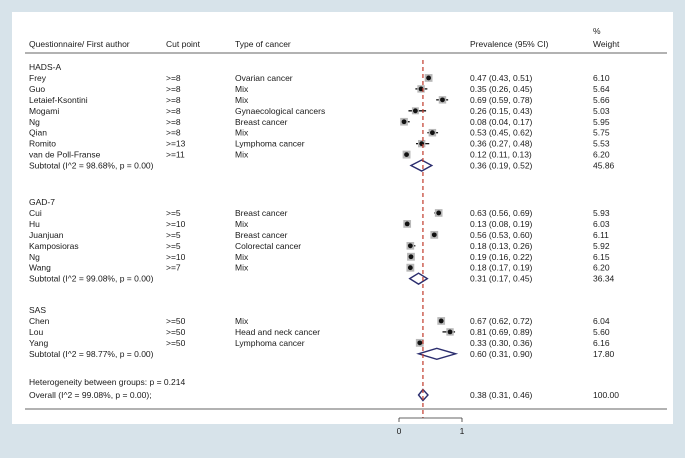 This screenshot has width=685, height=458. I want to click on overall-prevalence: 0.38 (0.31, 0.46), so click(501, 395).